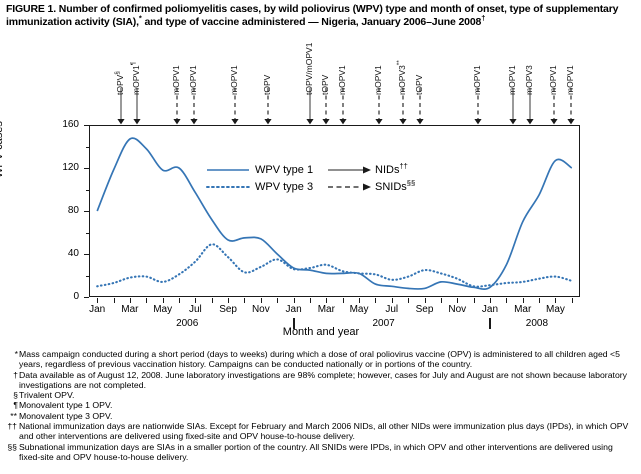  Describe the element at coordinates (395, 185) in the screenshot. I see `legend-label-snids: SNIDs§§` at that location.